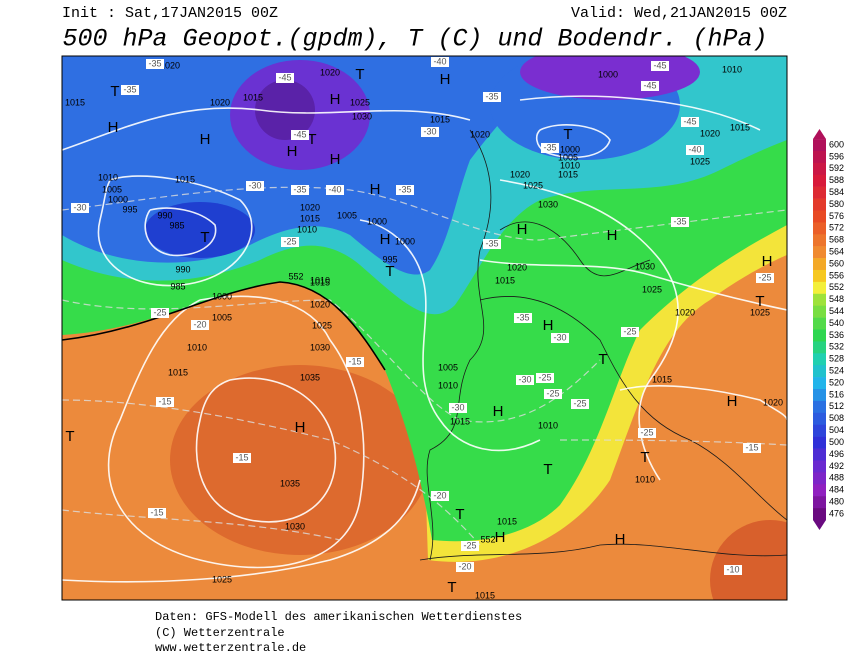 The image size is (850, 662). What do you see at coordinates (389, 259) in the screenshot?
I see `isobar-label: 995` at bounding box center [389, 259].